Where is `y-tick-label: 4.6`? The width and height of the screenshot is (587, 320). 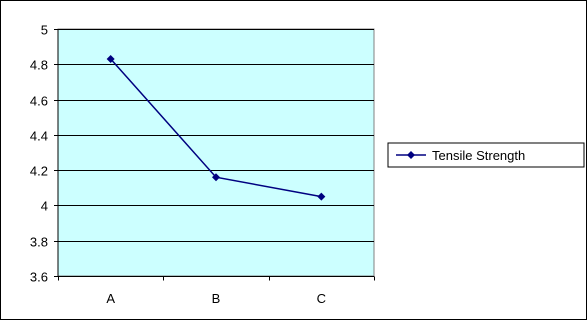 y-tick-label: 4.6 is located at coordinates (39, 101).